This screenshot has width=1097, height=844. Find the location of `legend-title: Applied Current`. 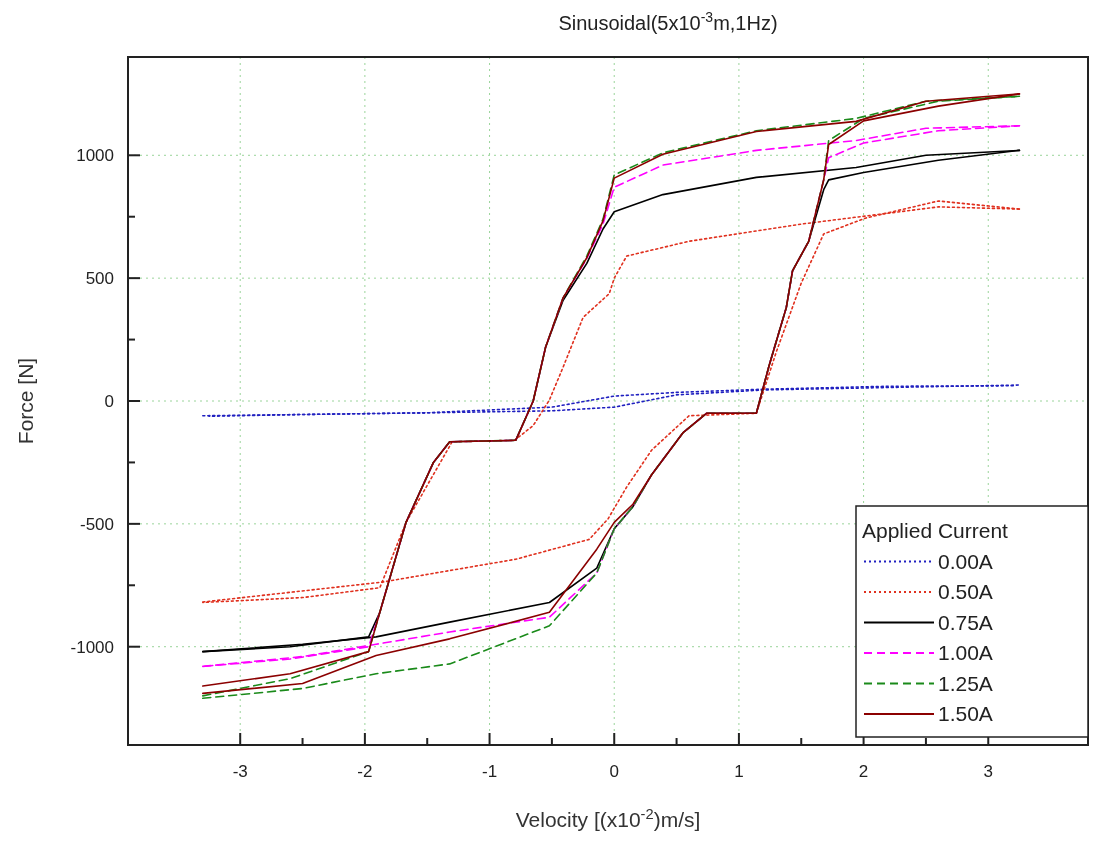

legend-title: Applied Current is located at coordinates (935, 530).